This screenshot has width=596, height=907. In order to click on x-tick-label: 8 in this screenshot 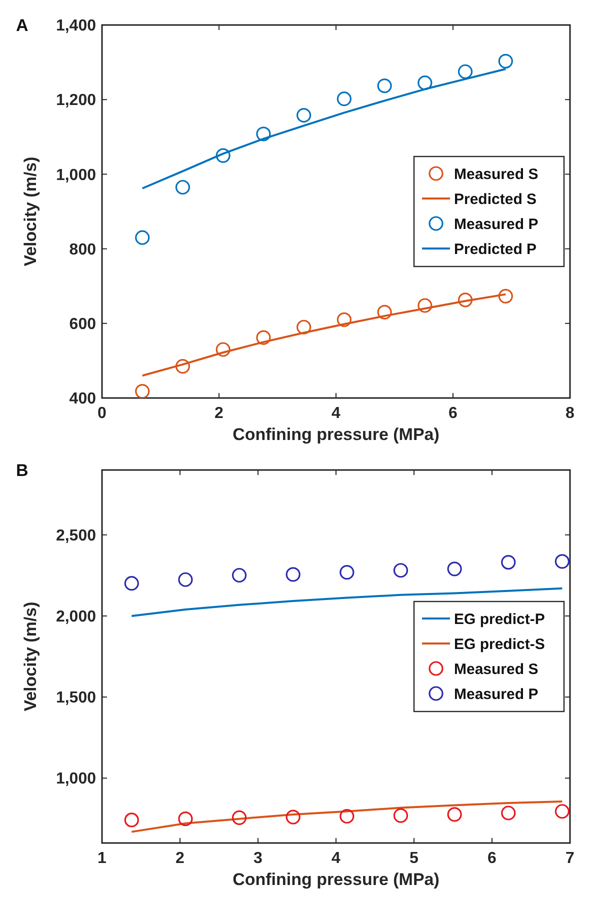, I will do `click(570, 413)`.